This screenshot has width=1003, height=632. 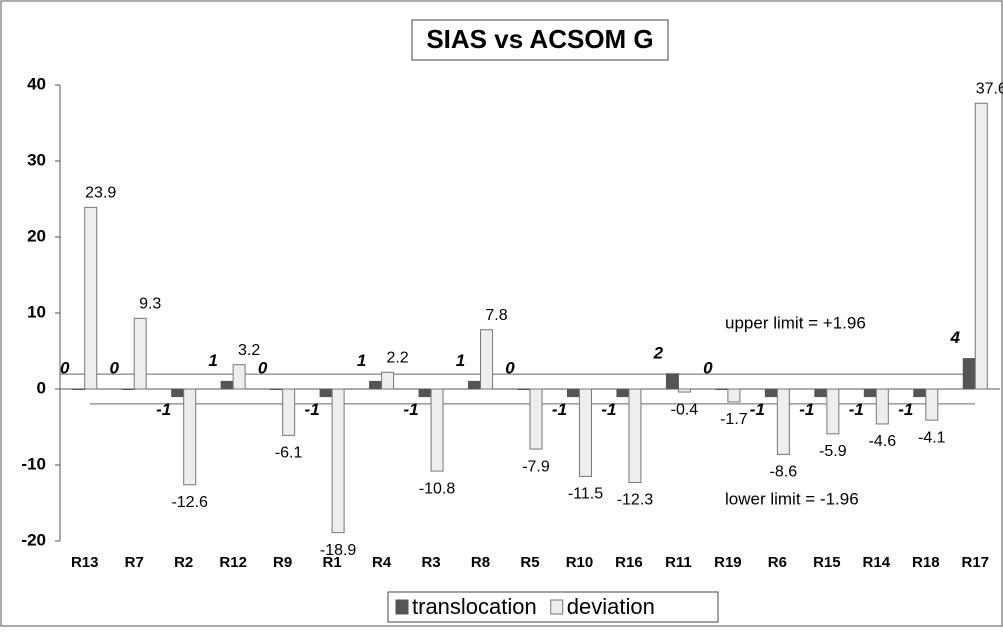 What do you see at coordinates (289, 453) in the screenshot?
I see `data-label: -6.1` at bounding box center [289, 453].